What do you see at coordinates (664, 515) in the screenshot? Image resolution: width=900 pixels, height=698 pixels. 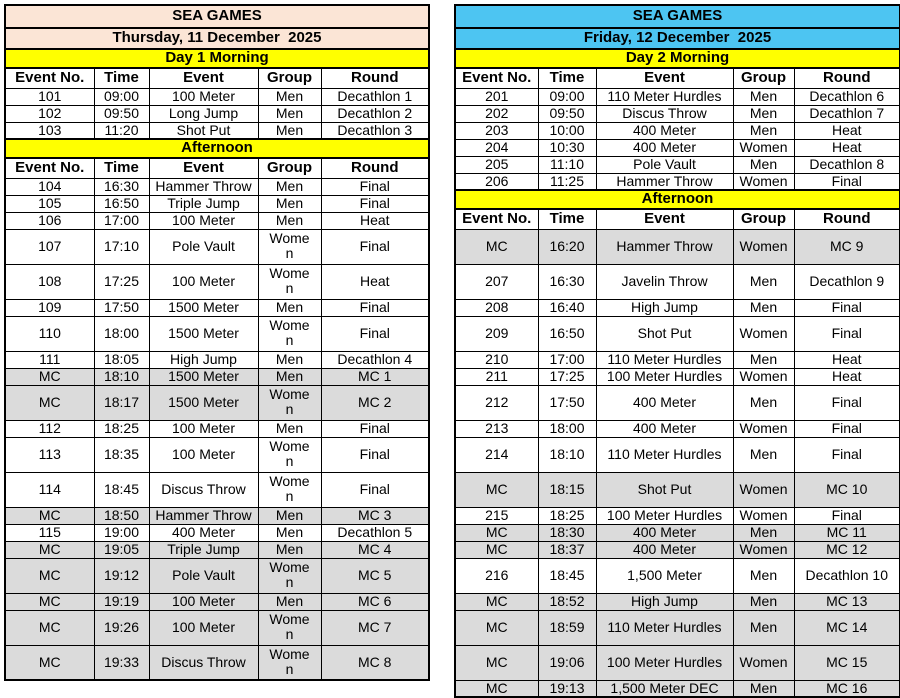 I see `cell-event: 100 Meter Hurdles` at bounding box center [664, 515].